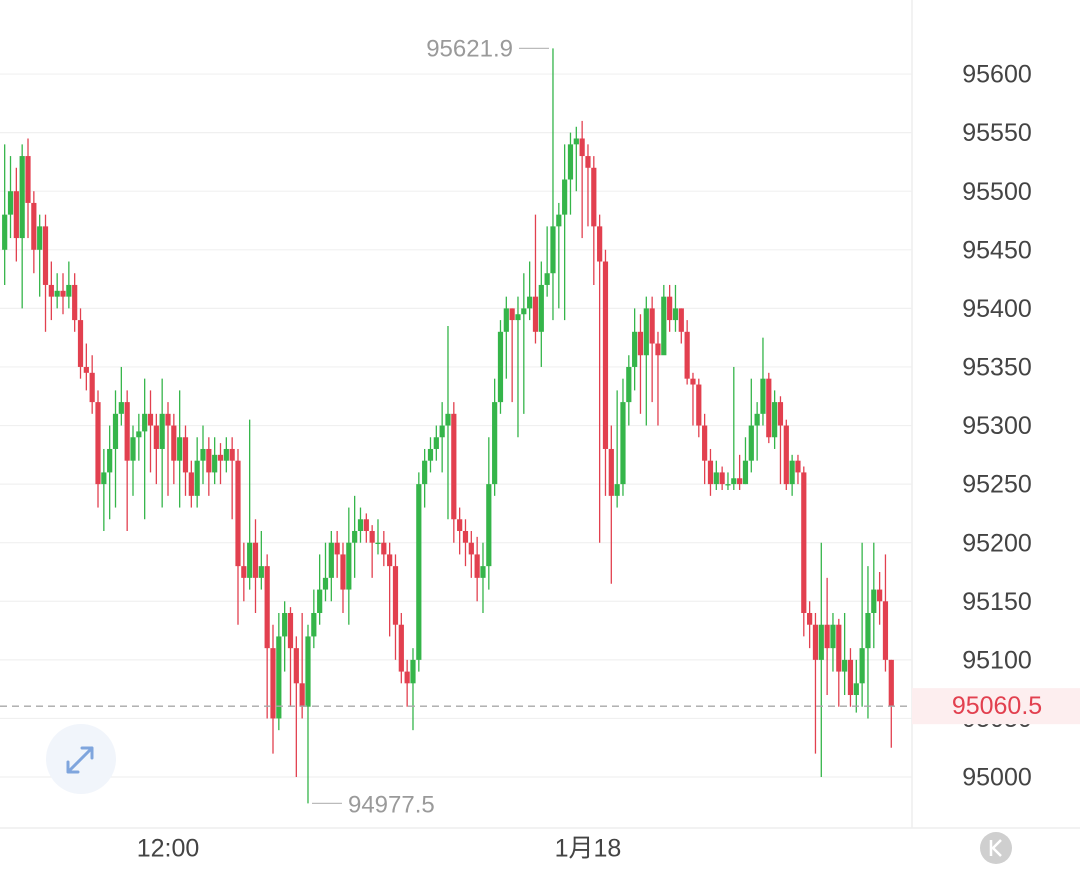 This screenshot has height=873, width=1080. Describe the element at coordinates (997, 543) in the screenshot. I see `y-tick-label: 95200` at that location.